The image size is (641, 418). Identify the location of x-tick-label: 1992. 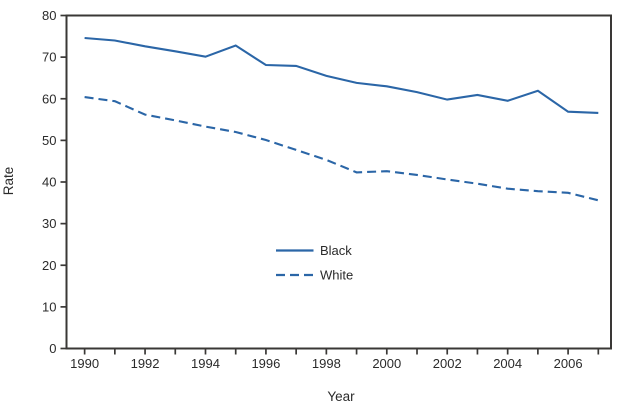
(145, 363).